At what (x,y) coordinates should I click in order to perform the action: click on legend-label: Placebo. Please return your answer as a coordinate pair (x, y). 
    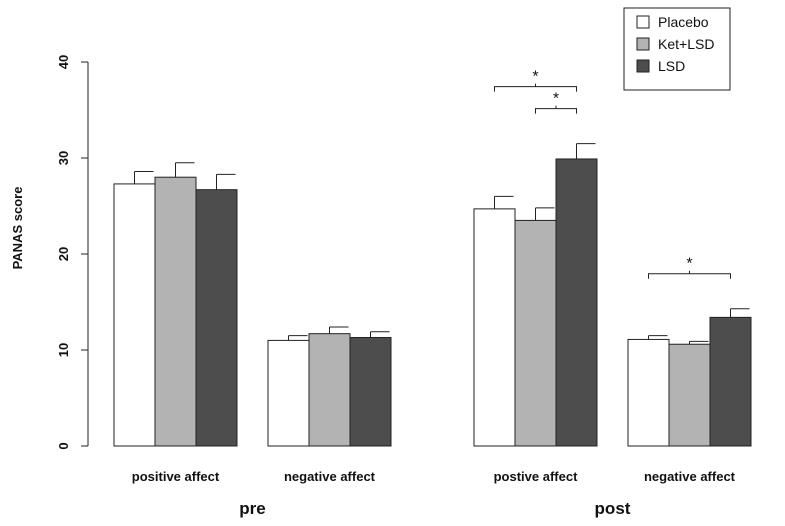
    Looking at the image, I should click on (683, 22).